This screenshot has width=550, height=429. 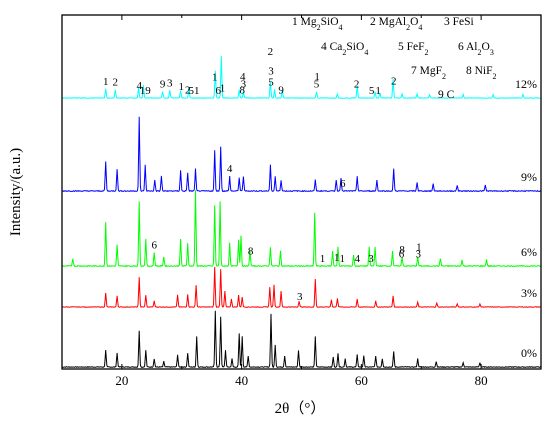 What do you see at coordinates (317, 24) in the screenshot?
I see `legend-entry: 1 Mg2SiO4` at bounding box center [317, 24].